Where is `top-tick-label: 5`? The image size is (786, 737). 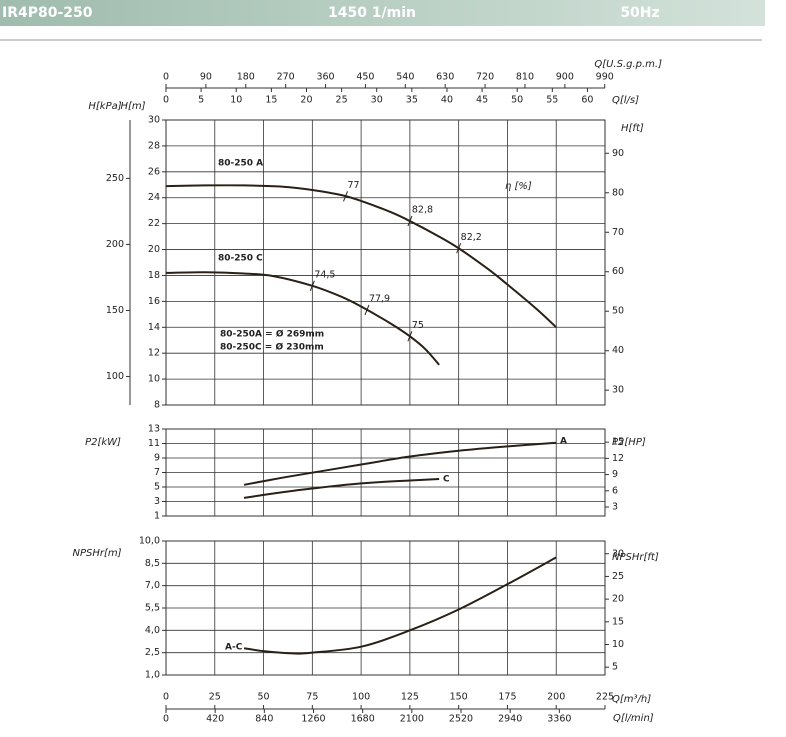
top-tick-label: 5 is located at coordinates (201, 100).